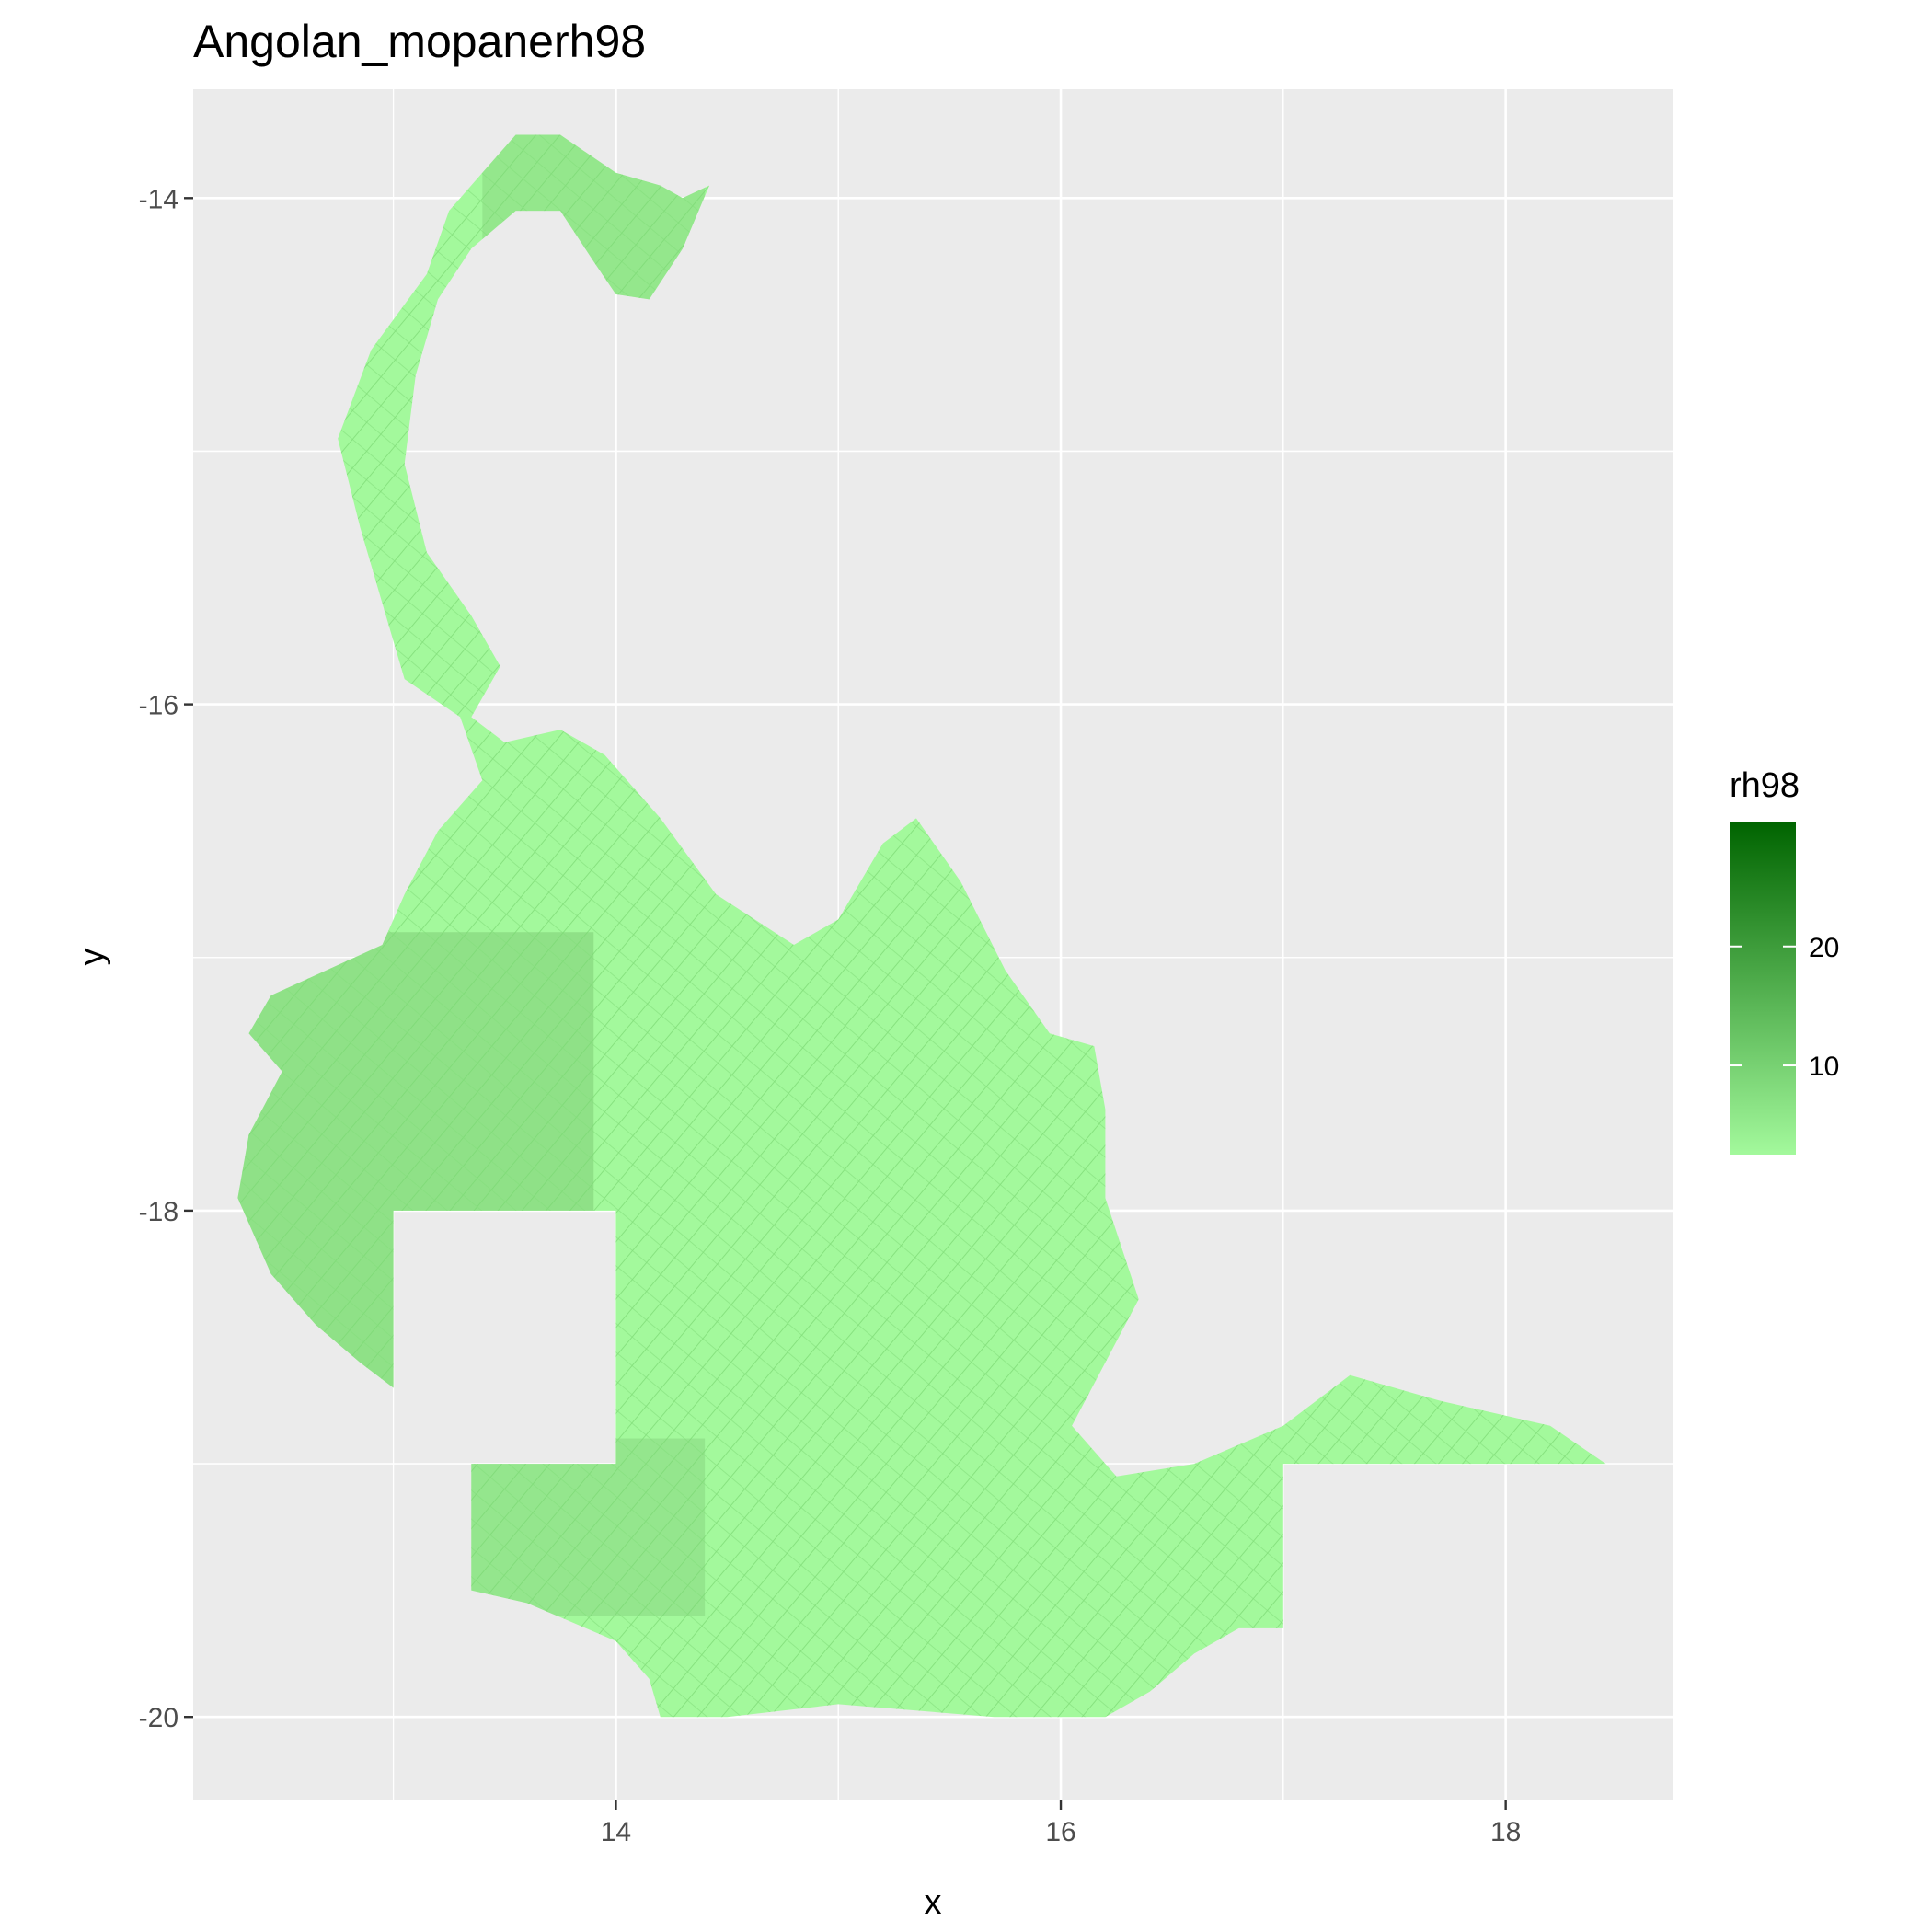  I want to click on legend: rh98 10 20, so click(1784, 960).